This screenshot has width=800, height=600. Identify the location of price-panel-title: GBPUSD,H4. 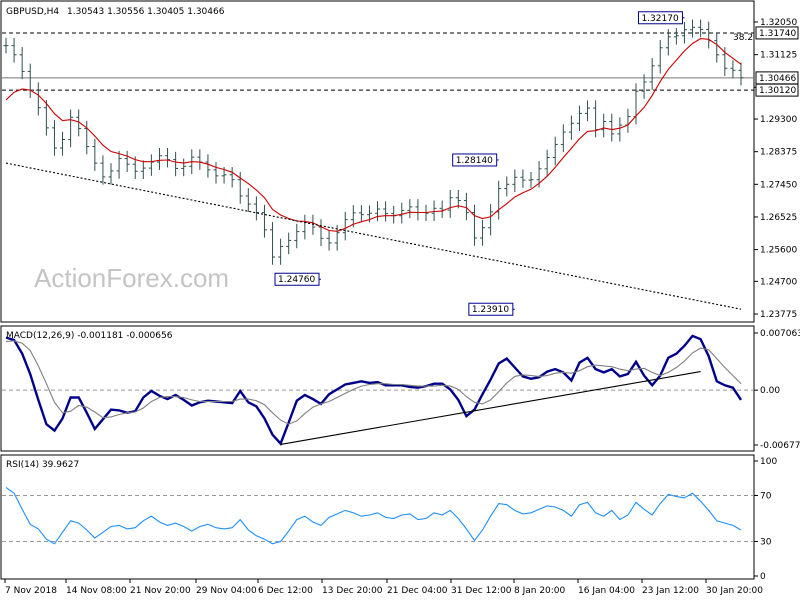
(32, 12).